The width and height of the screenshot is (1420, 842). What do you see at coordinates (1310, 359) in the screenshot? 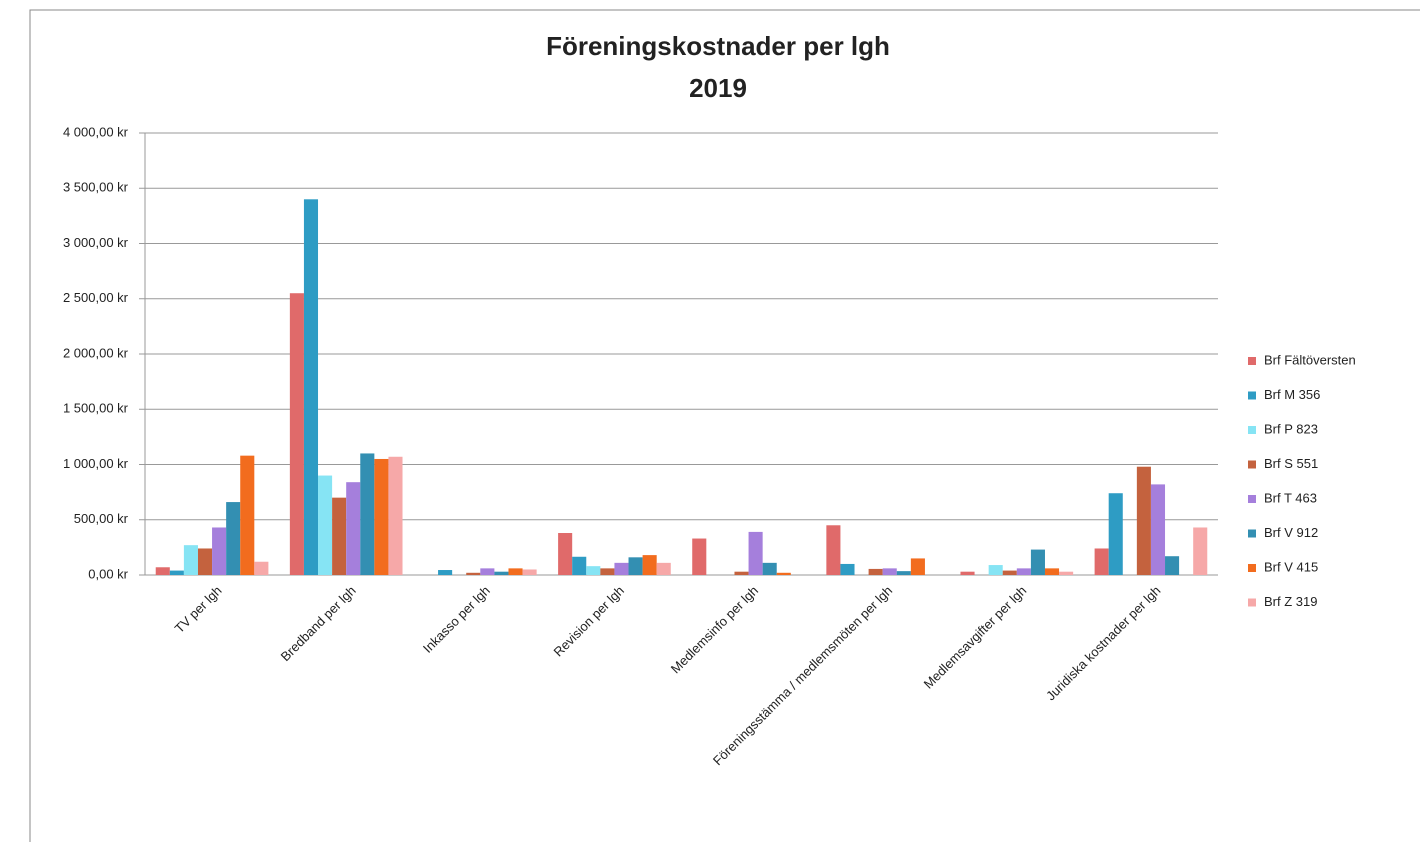
I see `legend-label: Brf Fältöversten` at bounding box center [1310, 359].